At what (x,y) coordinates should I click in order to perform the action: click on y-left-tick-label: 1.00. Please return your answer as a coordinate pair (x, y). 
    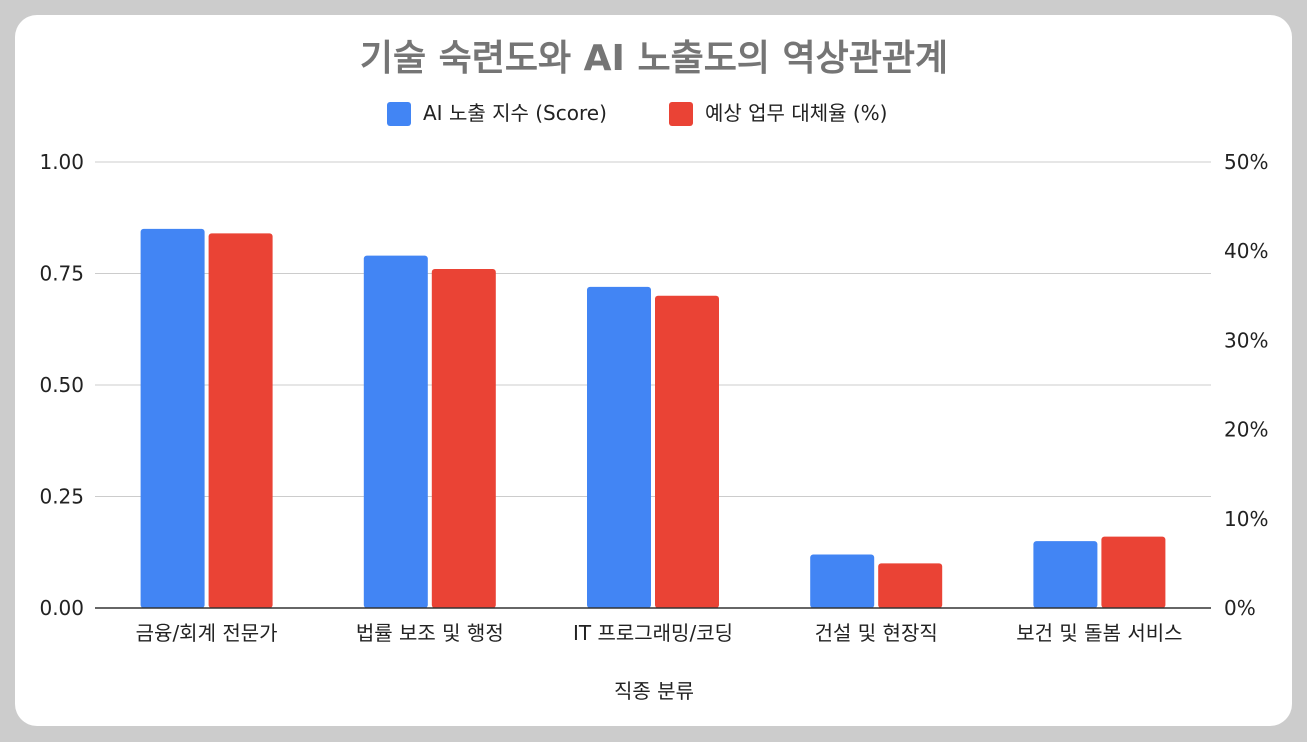
    Looking at the image, I should click on (61, 162).